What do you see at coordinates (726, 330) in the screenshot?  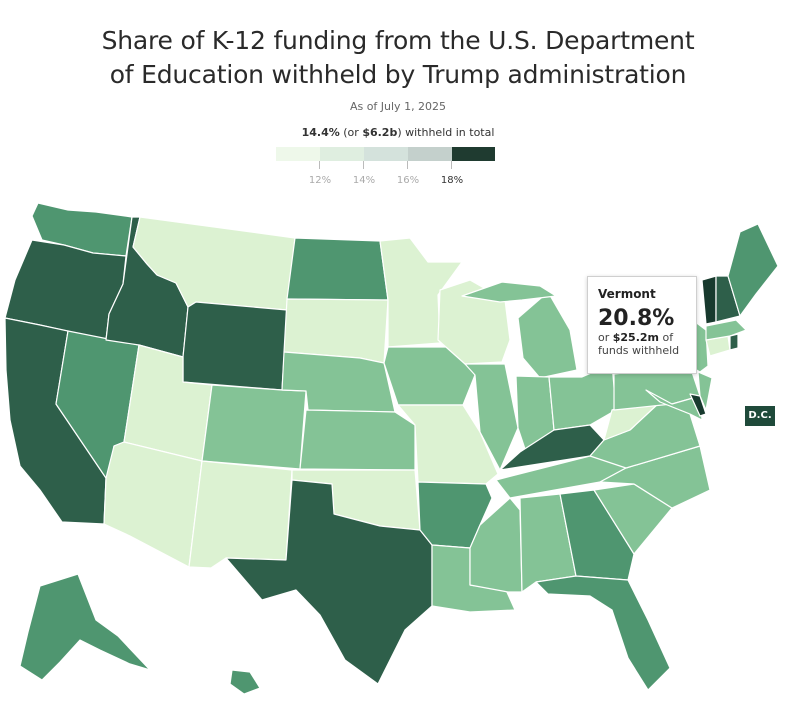 I see `state-massachusetts` at bounding box center [726, 330].